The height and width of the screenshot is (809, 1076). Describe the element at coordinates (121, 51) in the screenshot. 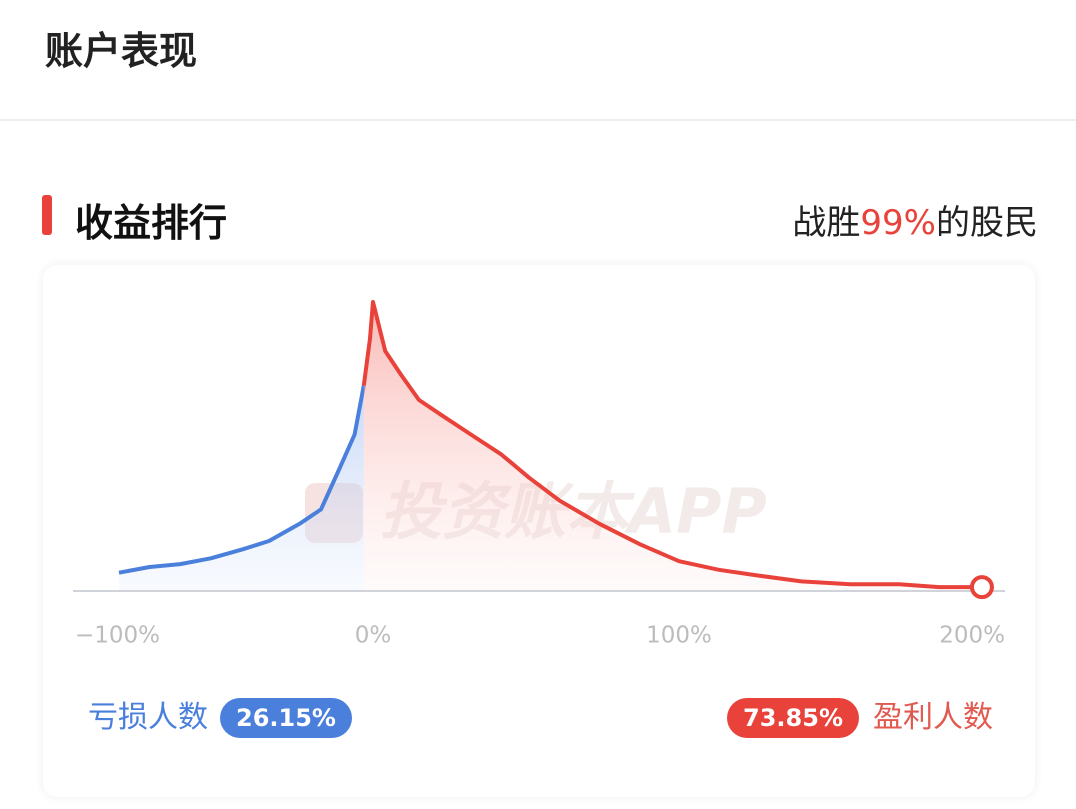

I see `page-title: 账户表现` at that location.